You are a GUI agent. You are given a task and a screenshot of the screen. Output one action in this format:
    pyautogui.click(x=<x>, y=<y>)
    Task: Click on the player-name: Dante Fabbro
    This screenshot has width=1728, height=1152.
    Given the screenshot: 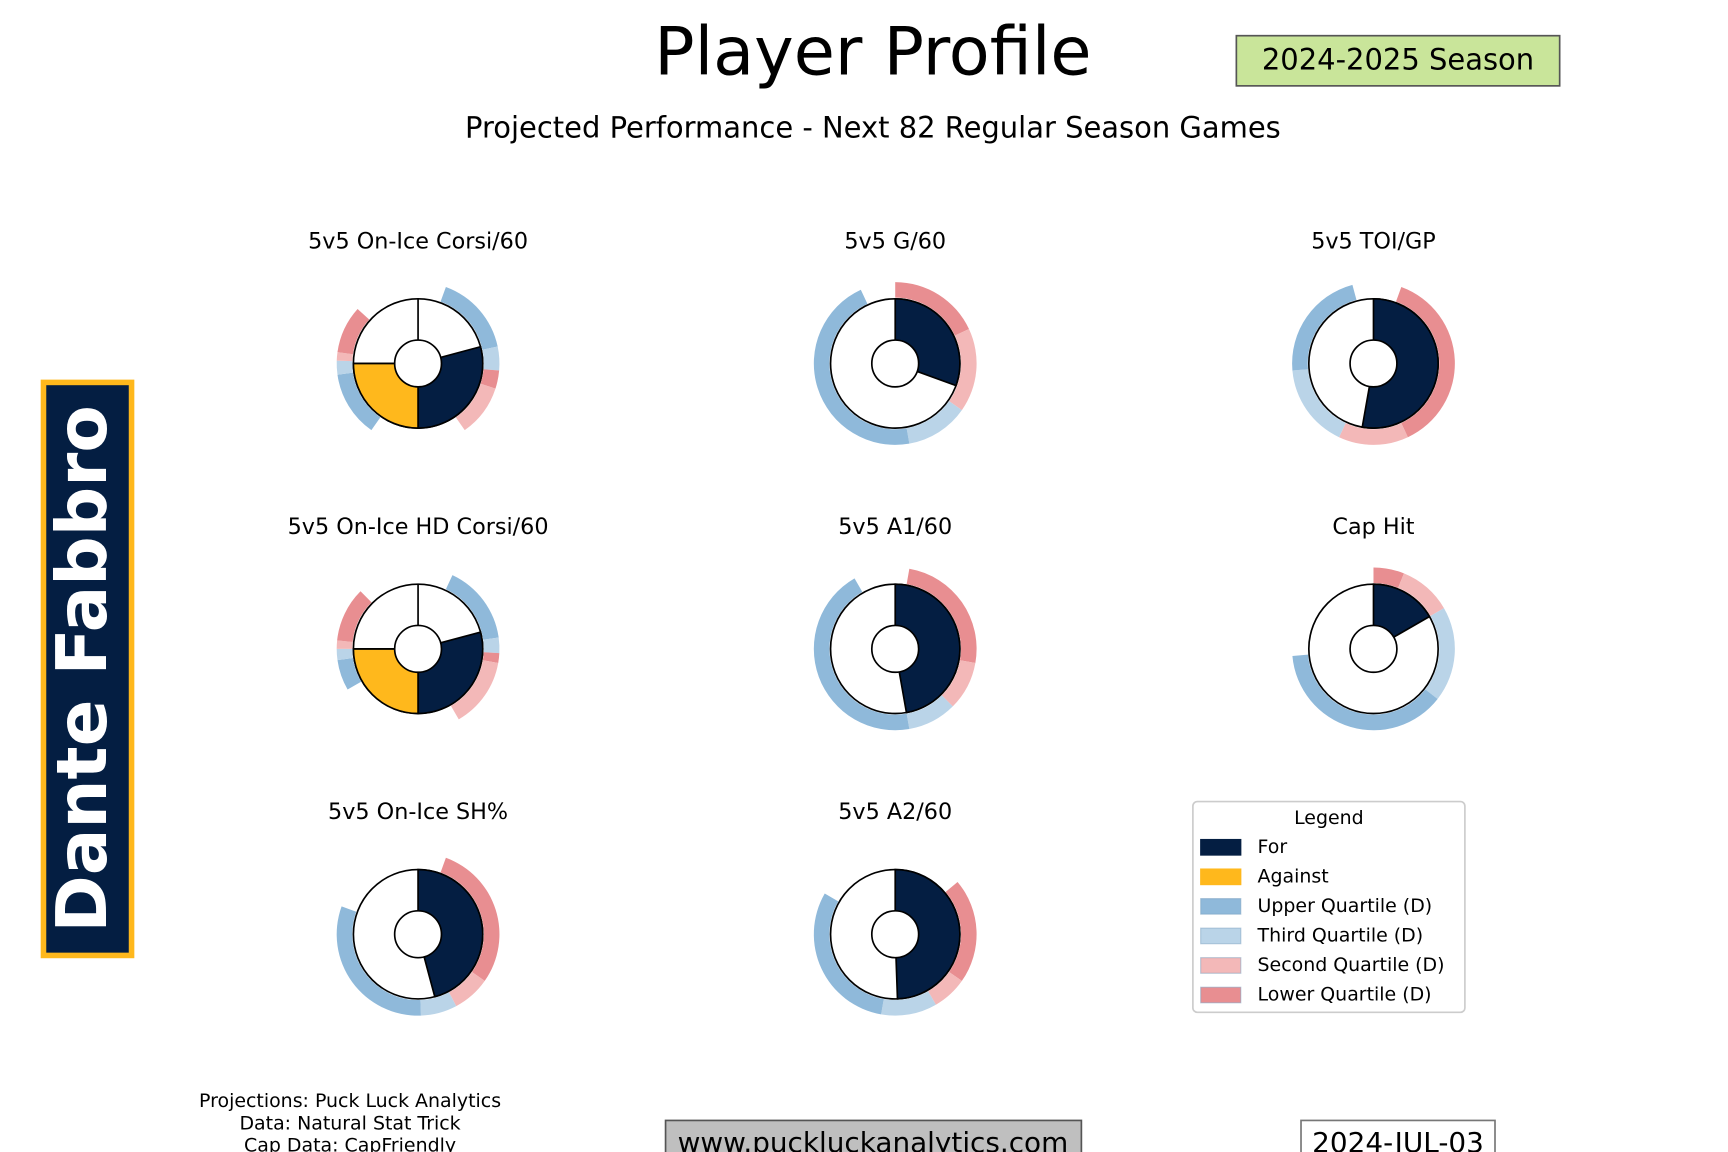 What is the action you would take?
    pyautogui.click(x=83, y=668)
    